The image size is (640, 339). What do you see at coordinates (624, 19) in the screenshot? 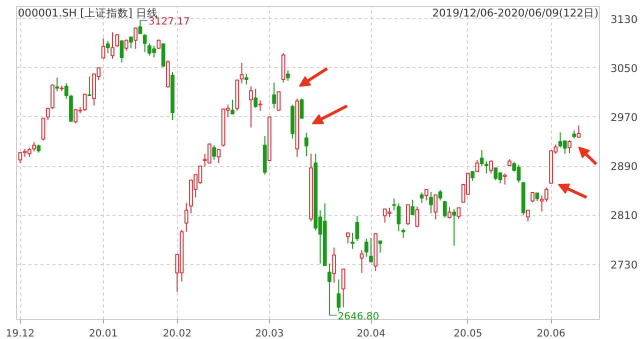
I see `y-tick-label: 3130` at bounding box center [624, 19].